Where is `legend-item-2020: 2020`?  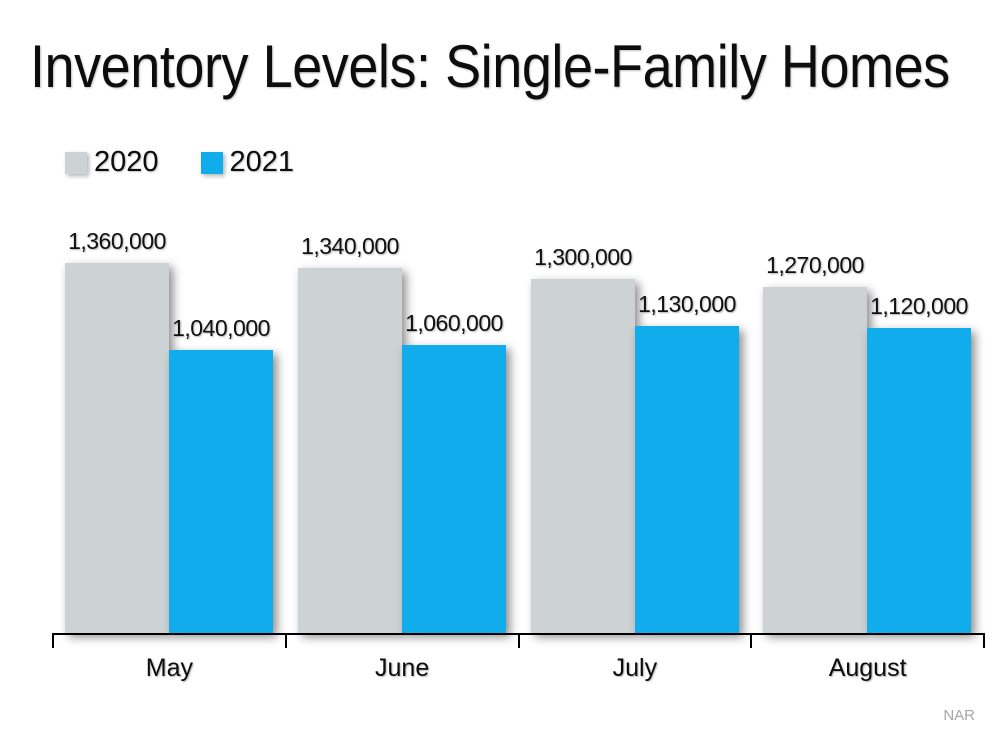 legend-item-2020: 2020 is located at coordinates (112, 162).